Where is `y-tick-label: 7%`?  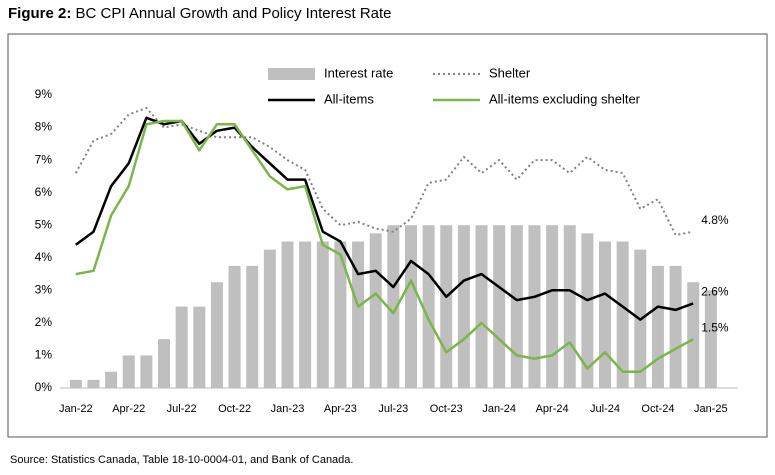
y-tick-label: 7% is located at coordinates (44, 159).